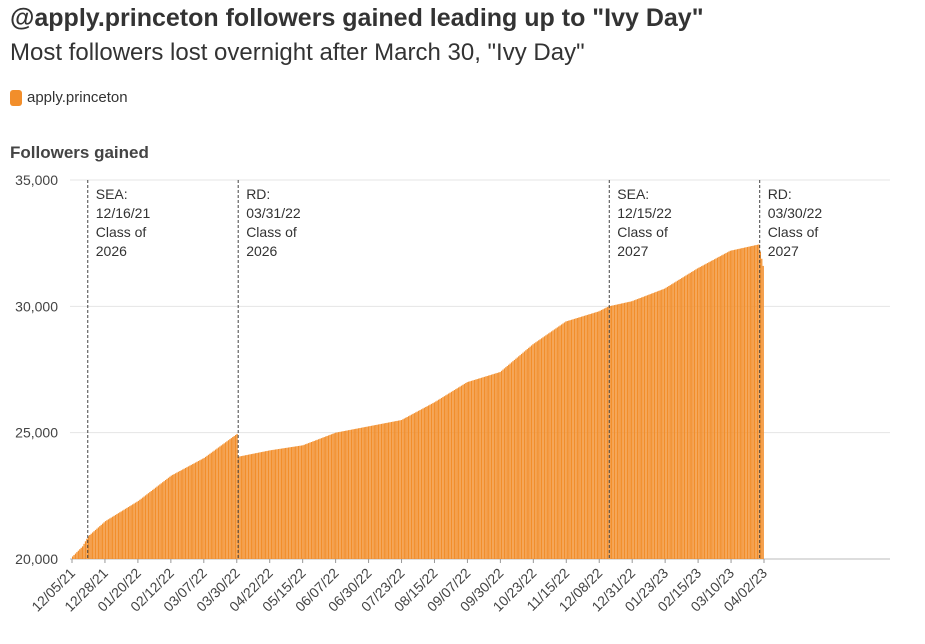  Describe the element at coordinates (36, 180) in the screenshot. I see `y-tick-label: 35,000` at that location.